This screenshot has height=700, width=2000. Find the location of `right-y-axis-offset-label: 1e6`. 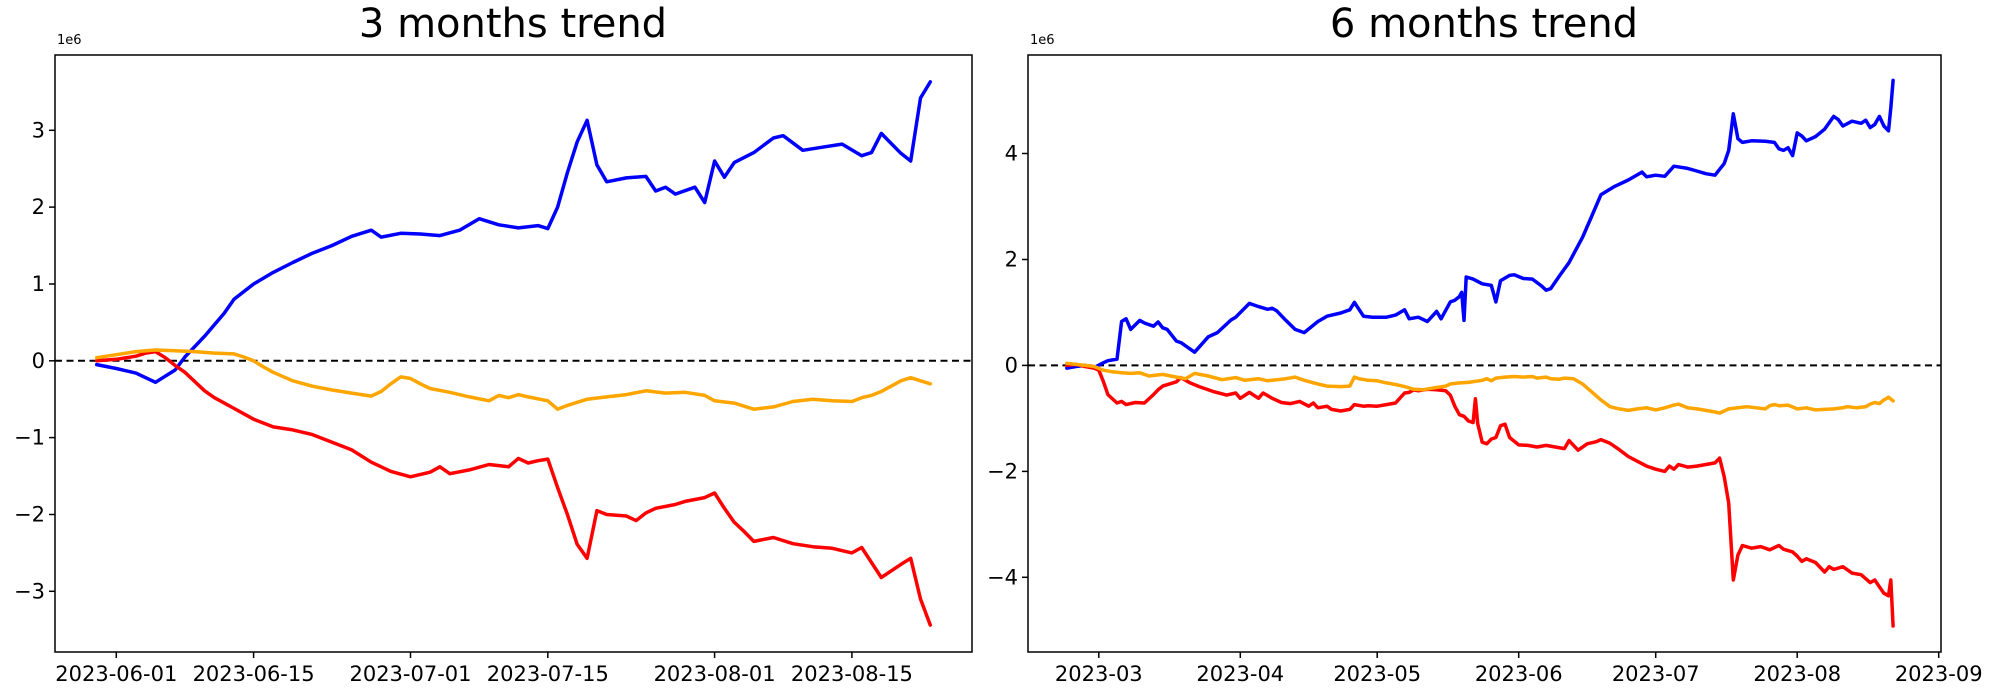

right-y-axis-offset-label: 1e6 is located at coordinates (1042, 40).